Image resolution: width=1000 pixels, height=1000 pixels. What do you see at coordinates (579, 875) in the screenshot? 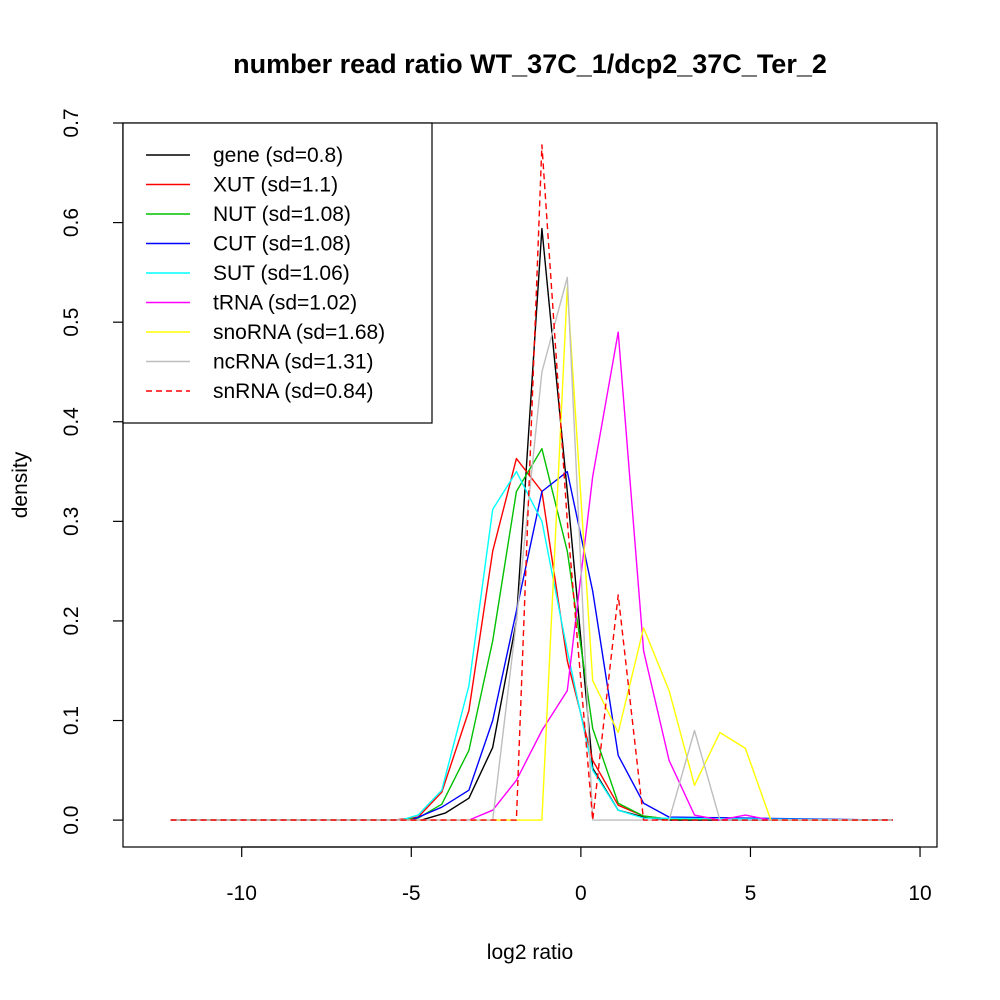
I see `x-axis: -10 -5 0 5 10` at bounding box center [579, 875].